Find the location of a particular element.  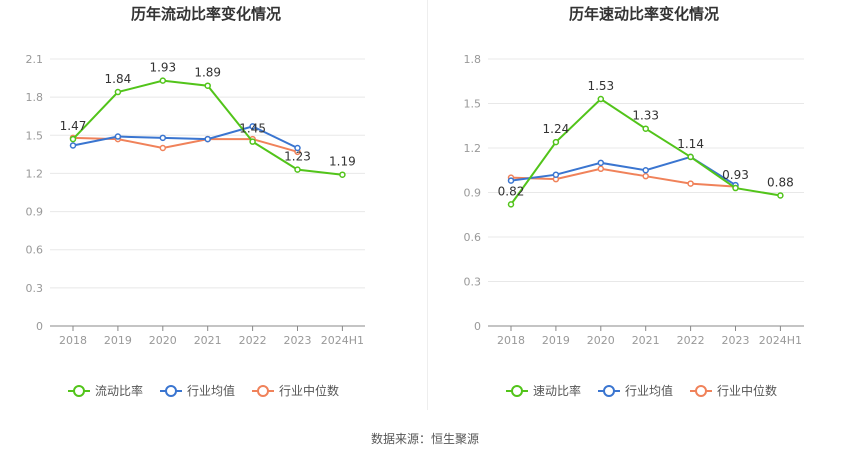

data-label: 1.23 is located at coordinates (297, 157).